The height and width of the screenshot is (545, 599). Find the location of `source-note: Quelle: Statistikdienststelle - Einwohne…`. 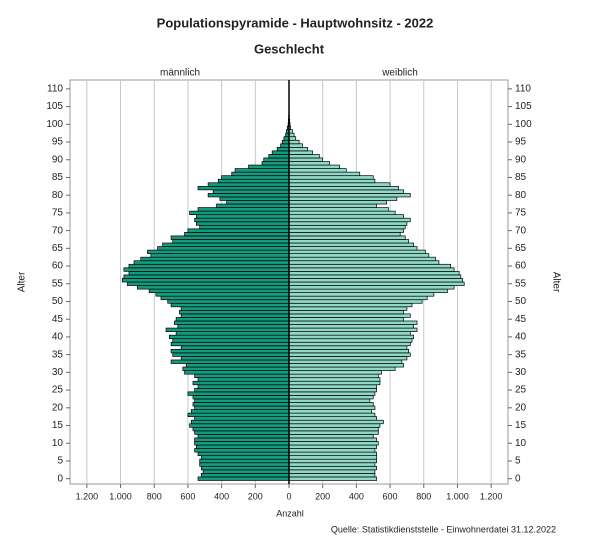

source-note: Quelle: Statistikdienststelle - Einwohne… is located at coordinates (443, 529).